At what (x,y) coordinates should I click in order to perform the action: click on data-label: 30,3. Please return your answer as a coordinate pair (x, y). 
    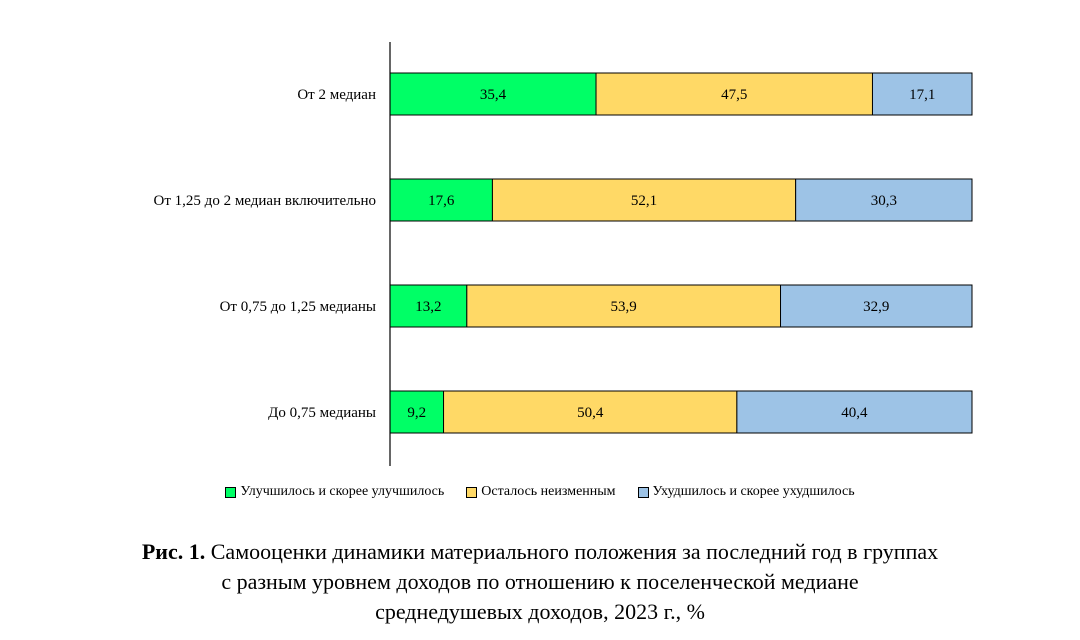
    Looking at the image, I should click on (884, 201).